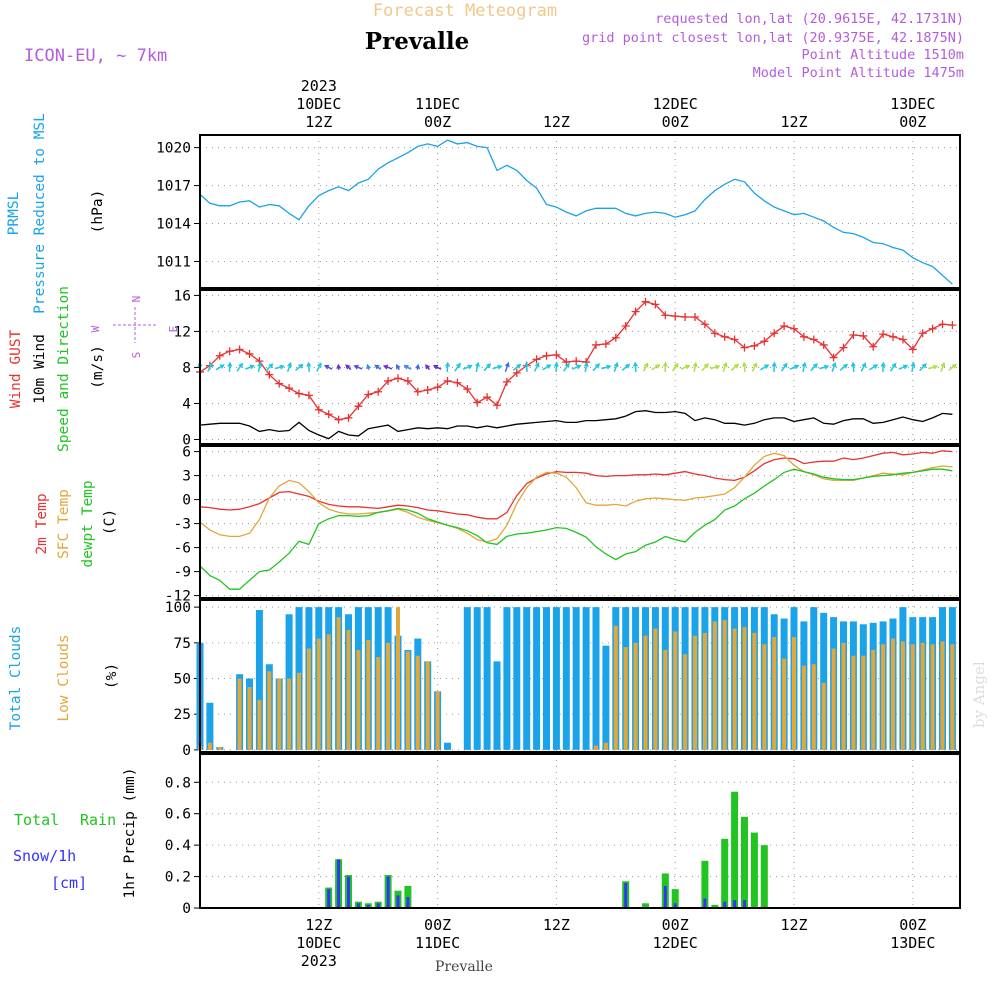 This screenshot has height=1000, width=1000. What do you see at coordinates (464, 967) in the screenshot?
I see `footer-location: Prevalle` at bounding box center [464, 967].